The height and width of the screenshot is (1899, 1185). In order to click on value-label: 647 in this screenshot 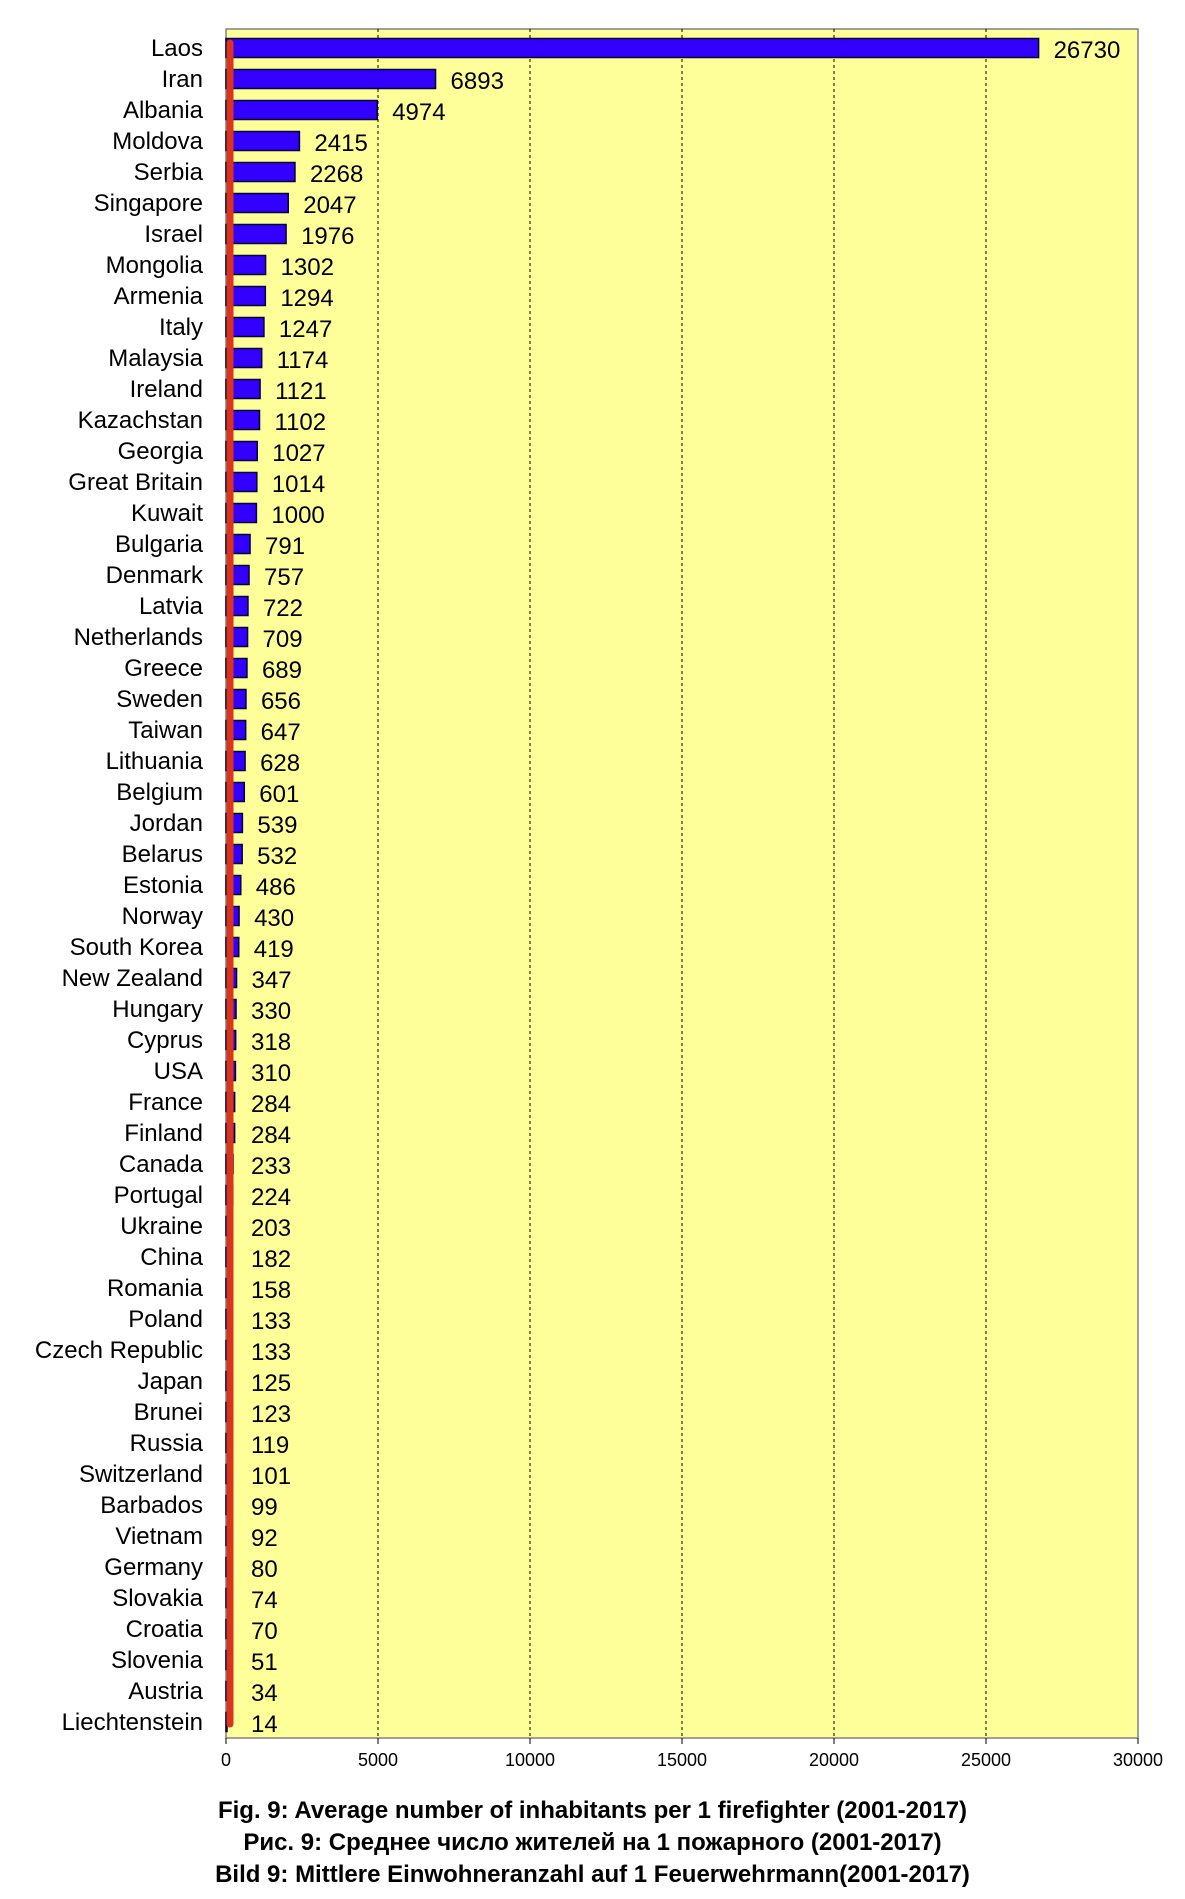, I will do `click(281, 732)`.